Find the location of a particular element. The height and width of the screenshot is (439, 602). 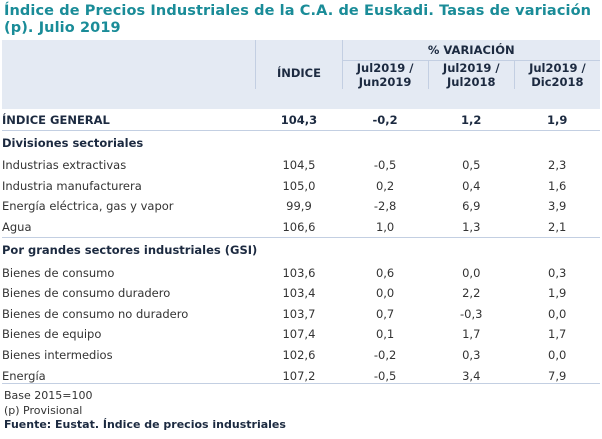

row-indice: 105,0 is located at coordinates (299, 185).